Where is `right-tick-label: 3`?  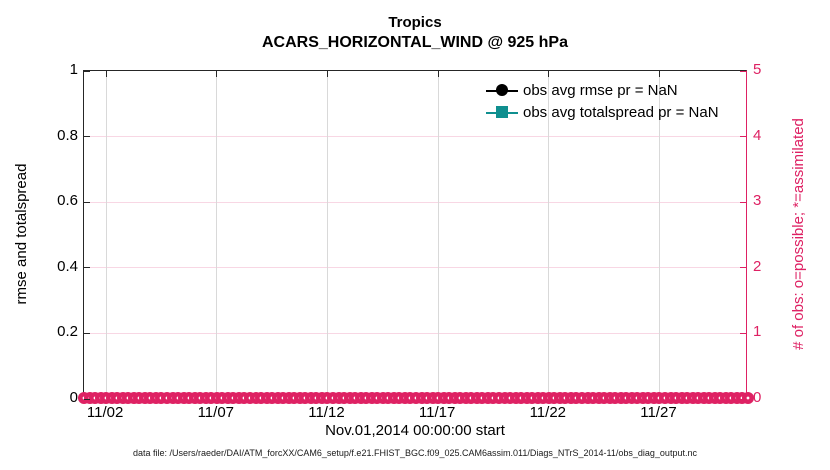 right-tick-label: 3 is located at coordinates (757, 201).